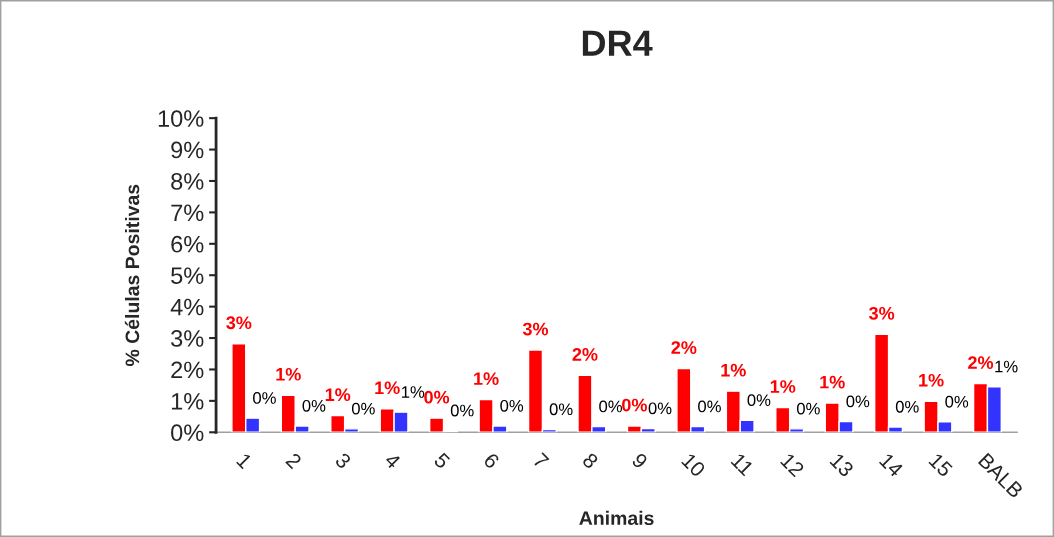 The width and height of the screenshot is (1054, 537). I want to click on x-tick-label: 4, so click(392, 460).